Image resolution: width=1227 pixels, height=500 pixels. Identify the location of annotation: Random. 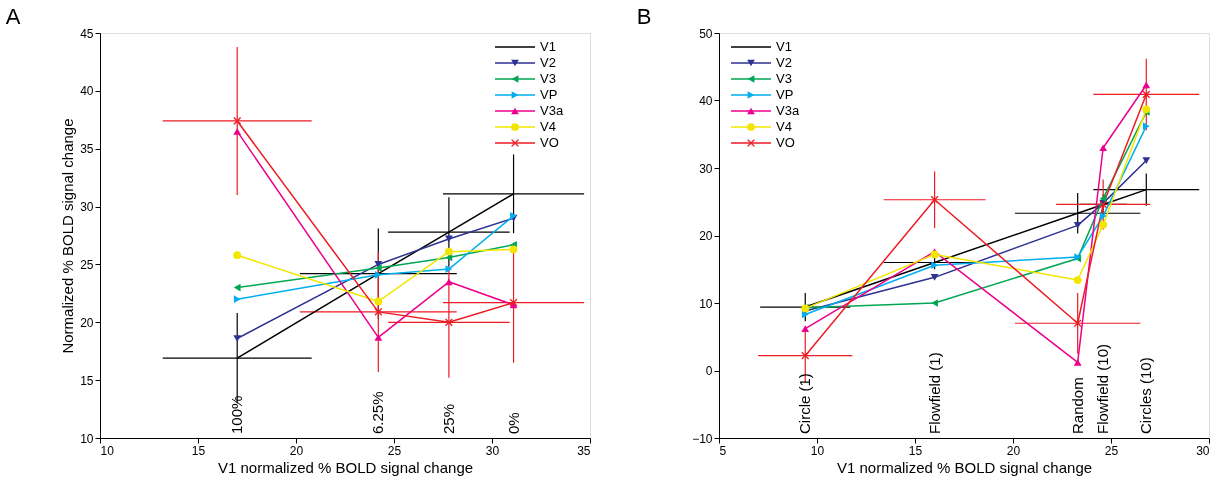
(1077, 405).